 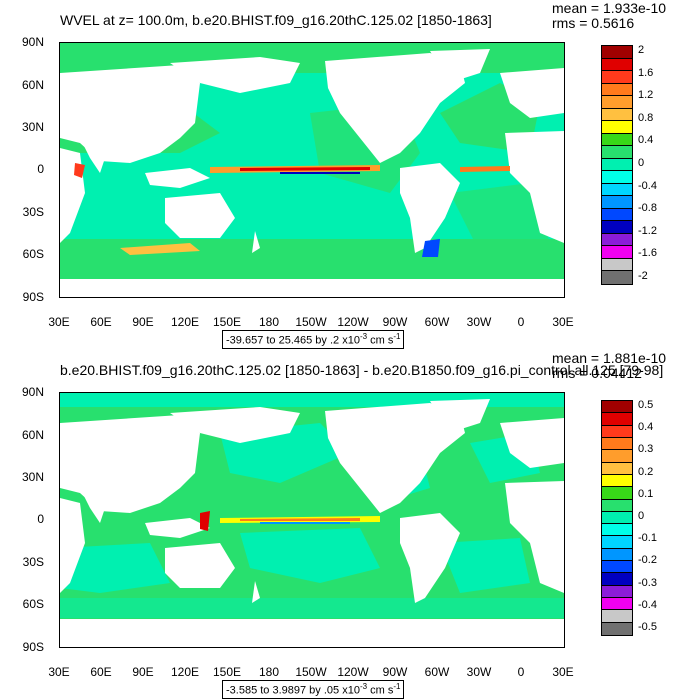 I want to click on colorbar-label: 0.1, so click(x=646, y=493).